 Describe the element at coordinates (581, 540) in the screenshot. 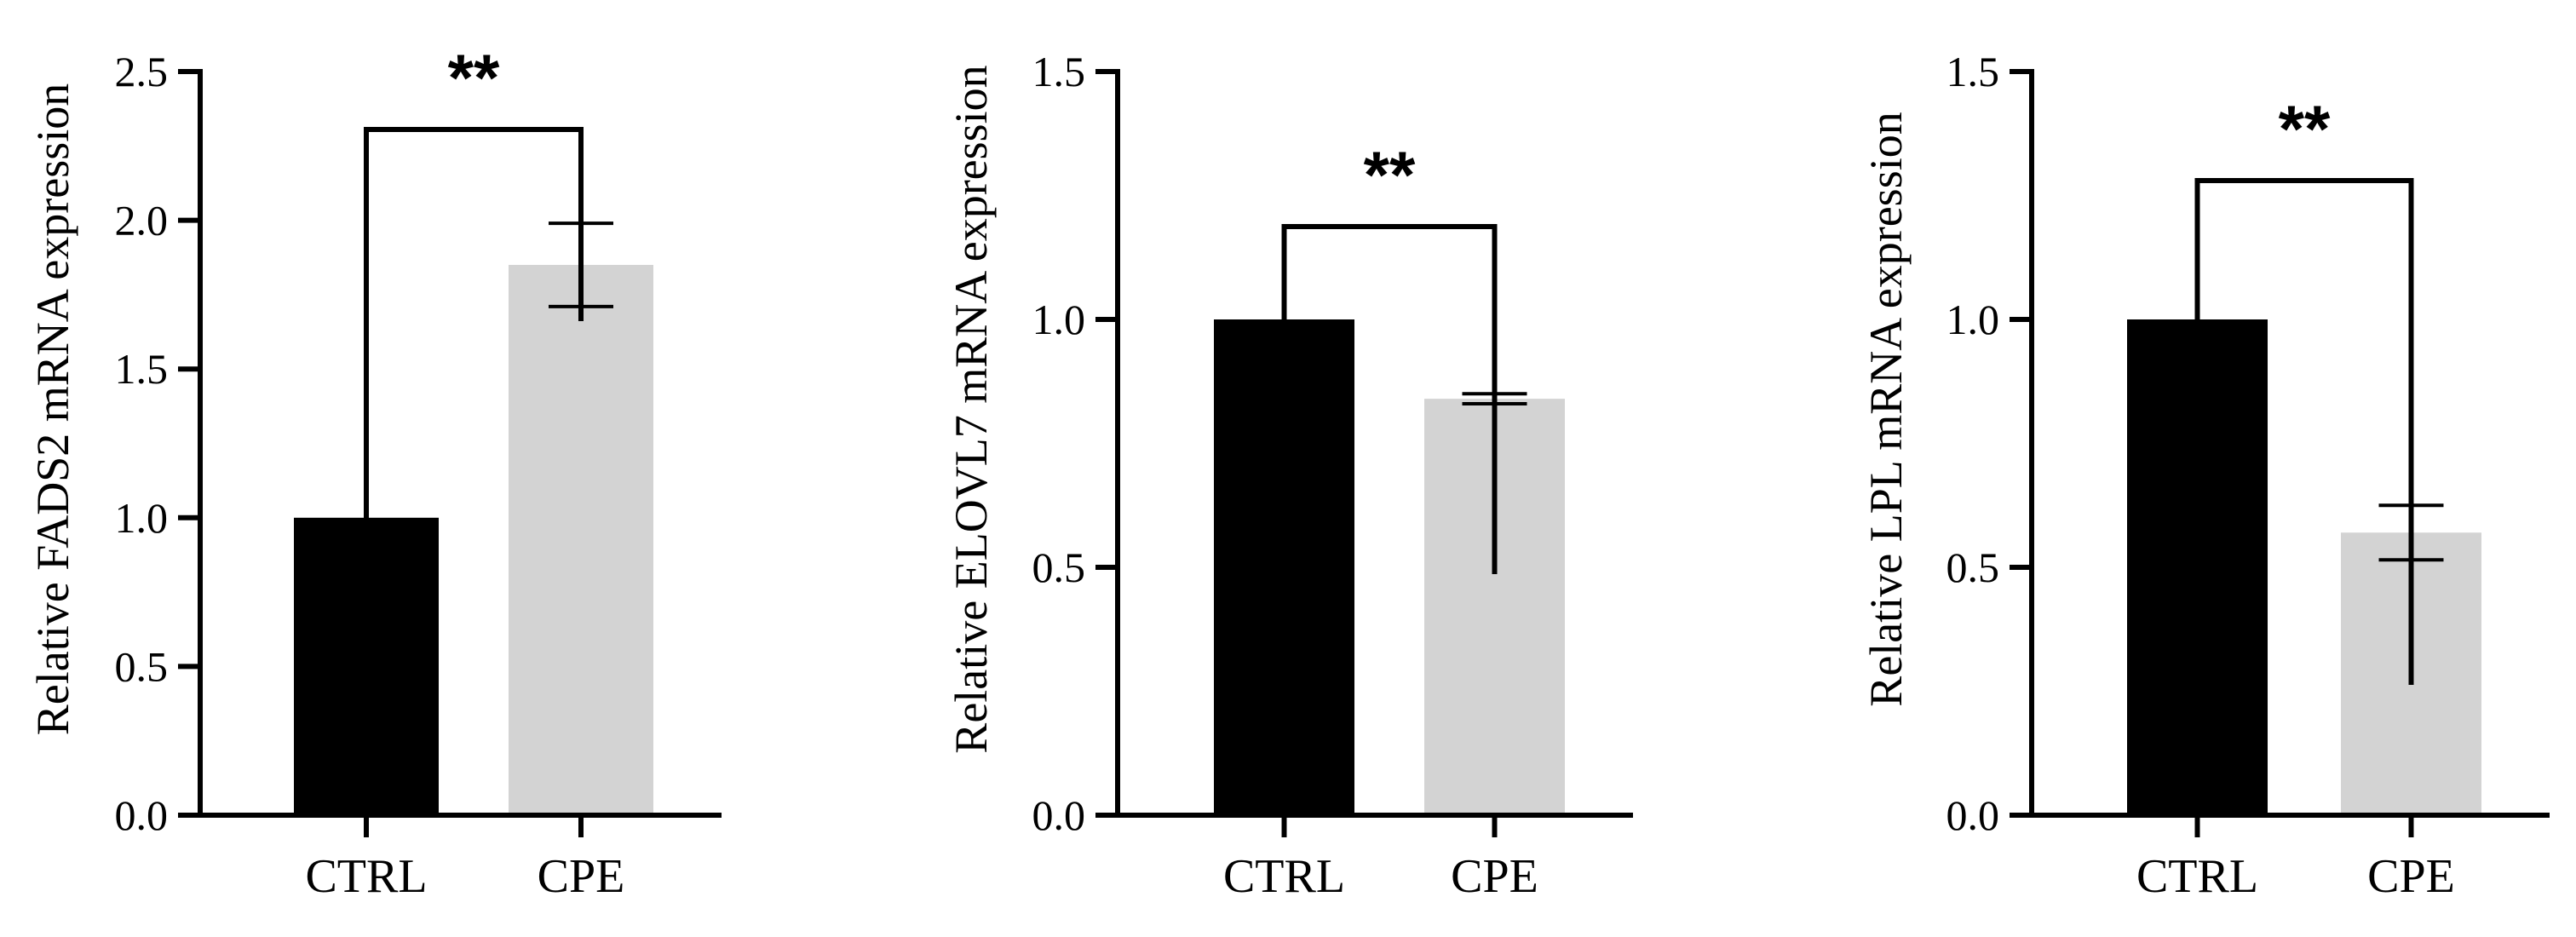

I see `bar-cpe` at that location.